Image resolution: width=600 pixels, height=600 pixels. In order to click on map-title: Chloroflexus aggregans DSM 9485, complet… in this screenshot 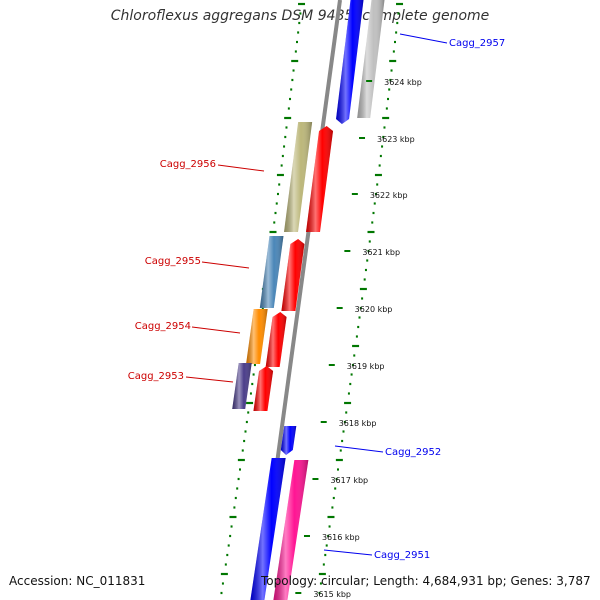, I will do `click(300, 16)`.